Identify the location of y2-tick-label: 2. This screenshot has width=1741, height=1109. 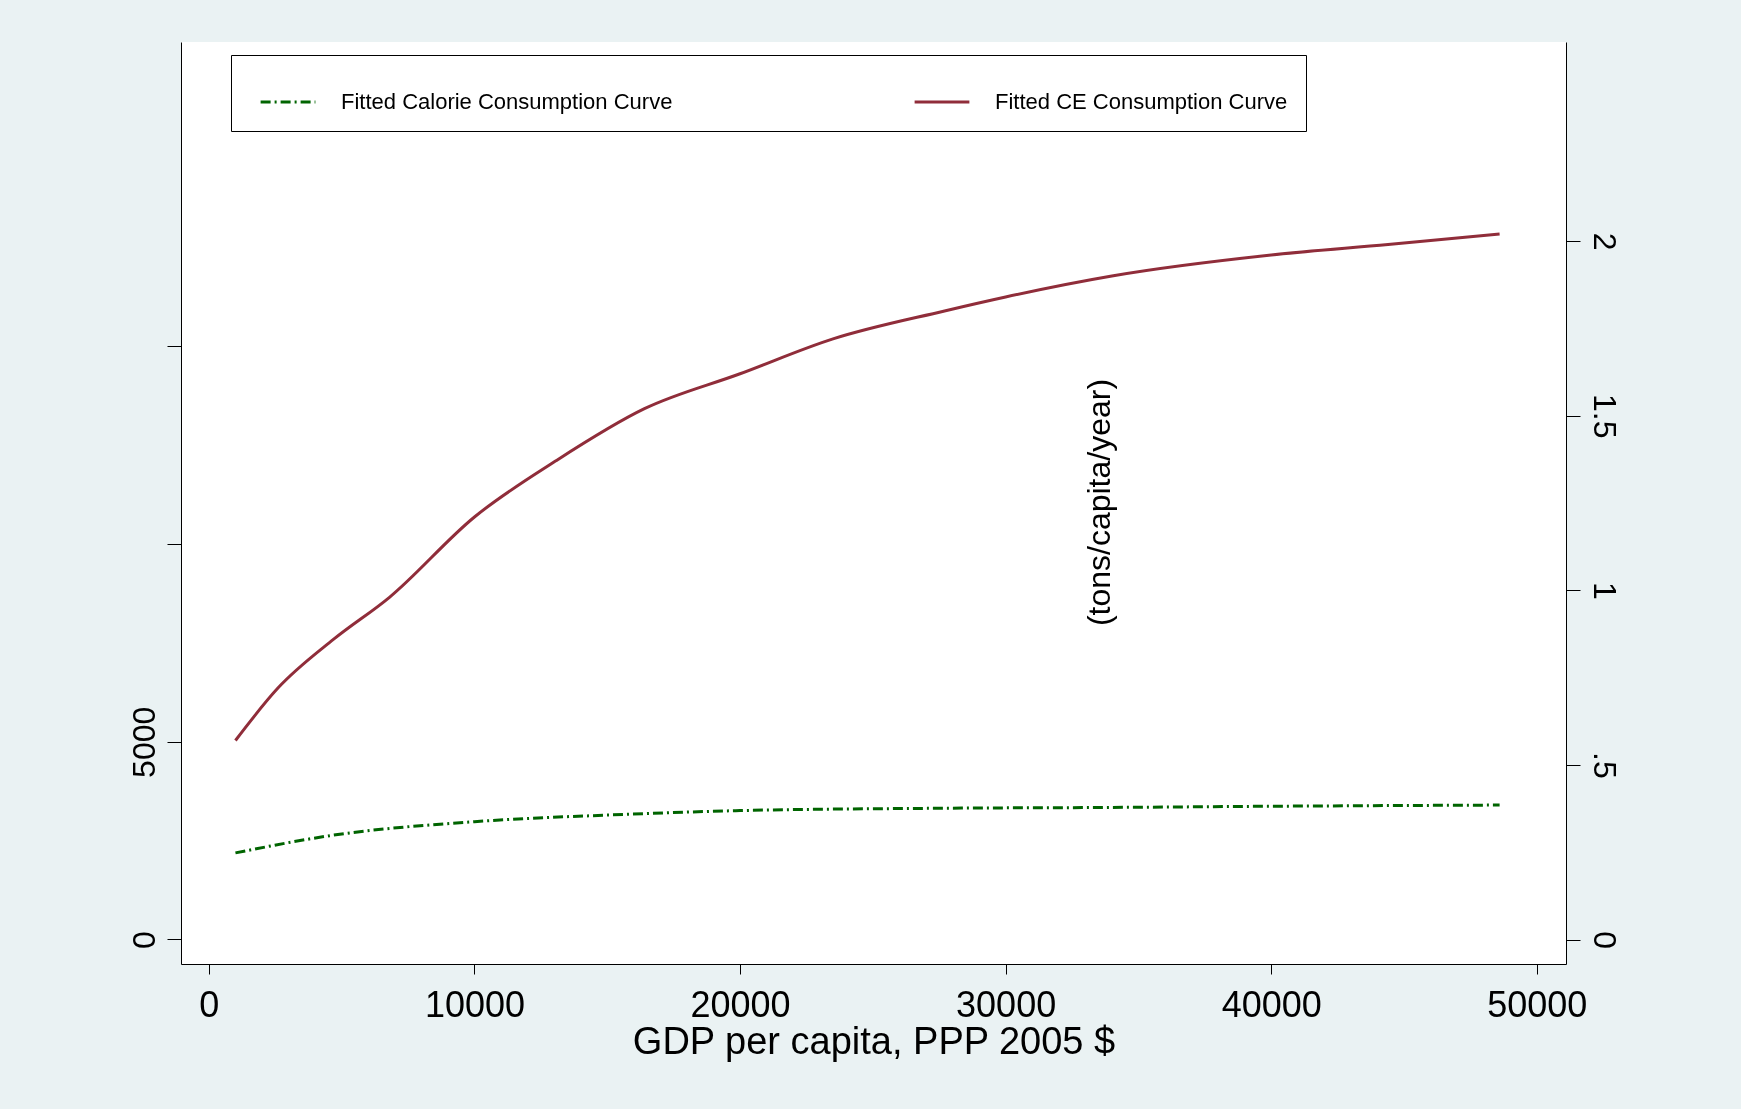
(1604, 241).